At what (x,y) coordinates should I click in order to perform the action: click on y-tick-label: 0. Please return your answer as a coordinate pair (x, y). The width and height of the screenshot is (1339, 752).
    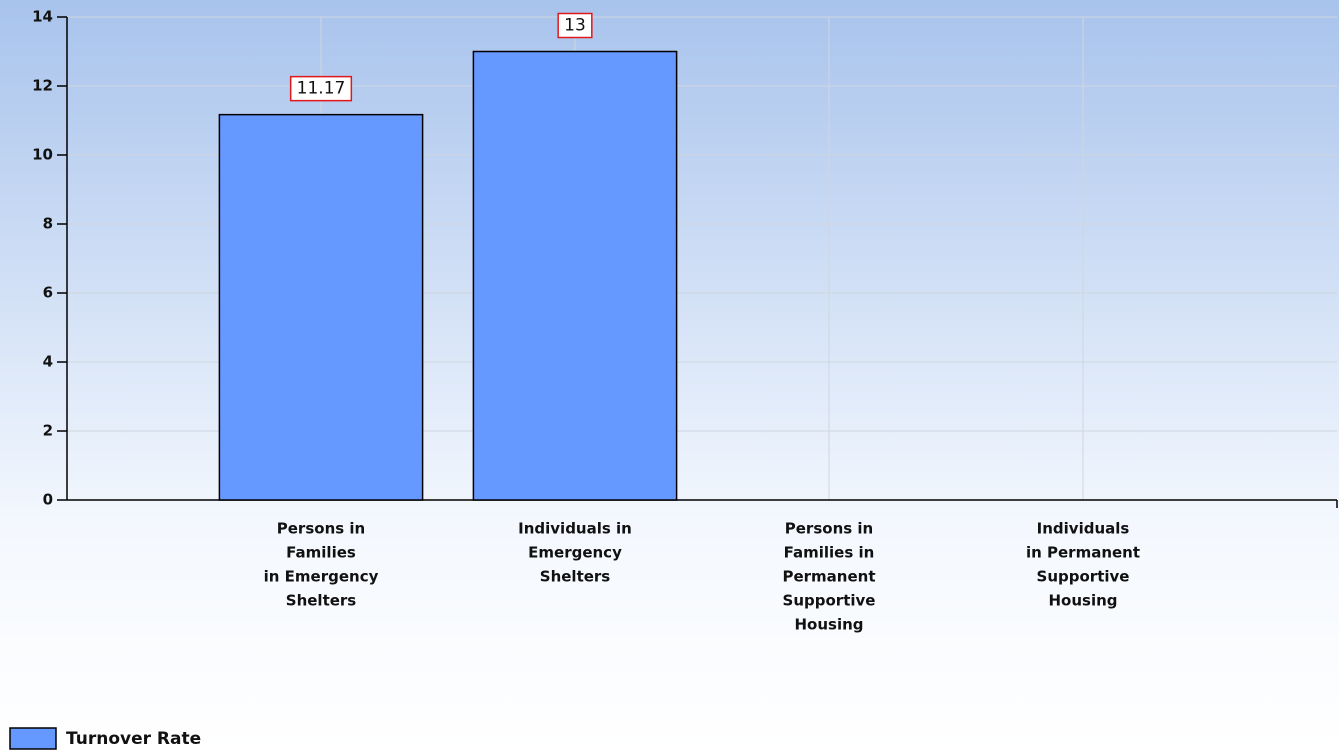
    Looking at the image, I should click on (48, 500).